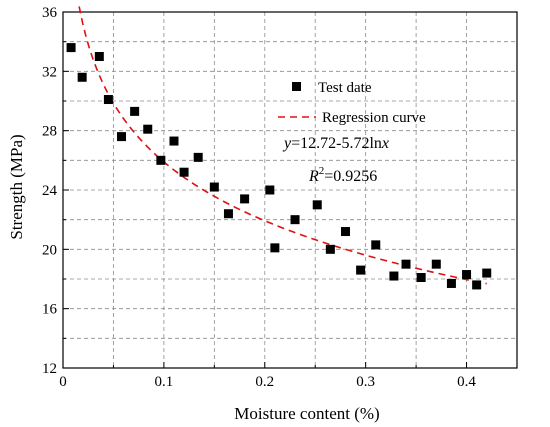  What do you see at coordinates (466, 382) in the screenshot?
I see `x-tick-label: 0.4` at bounding box center [466, 382].